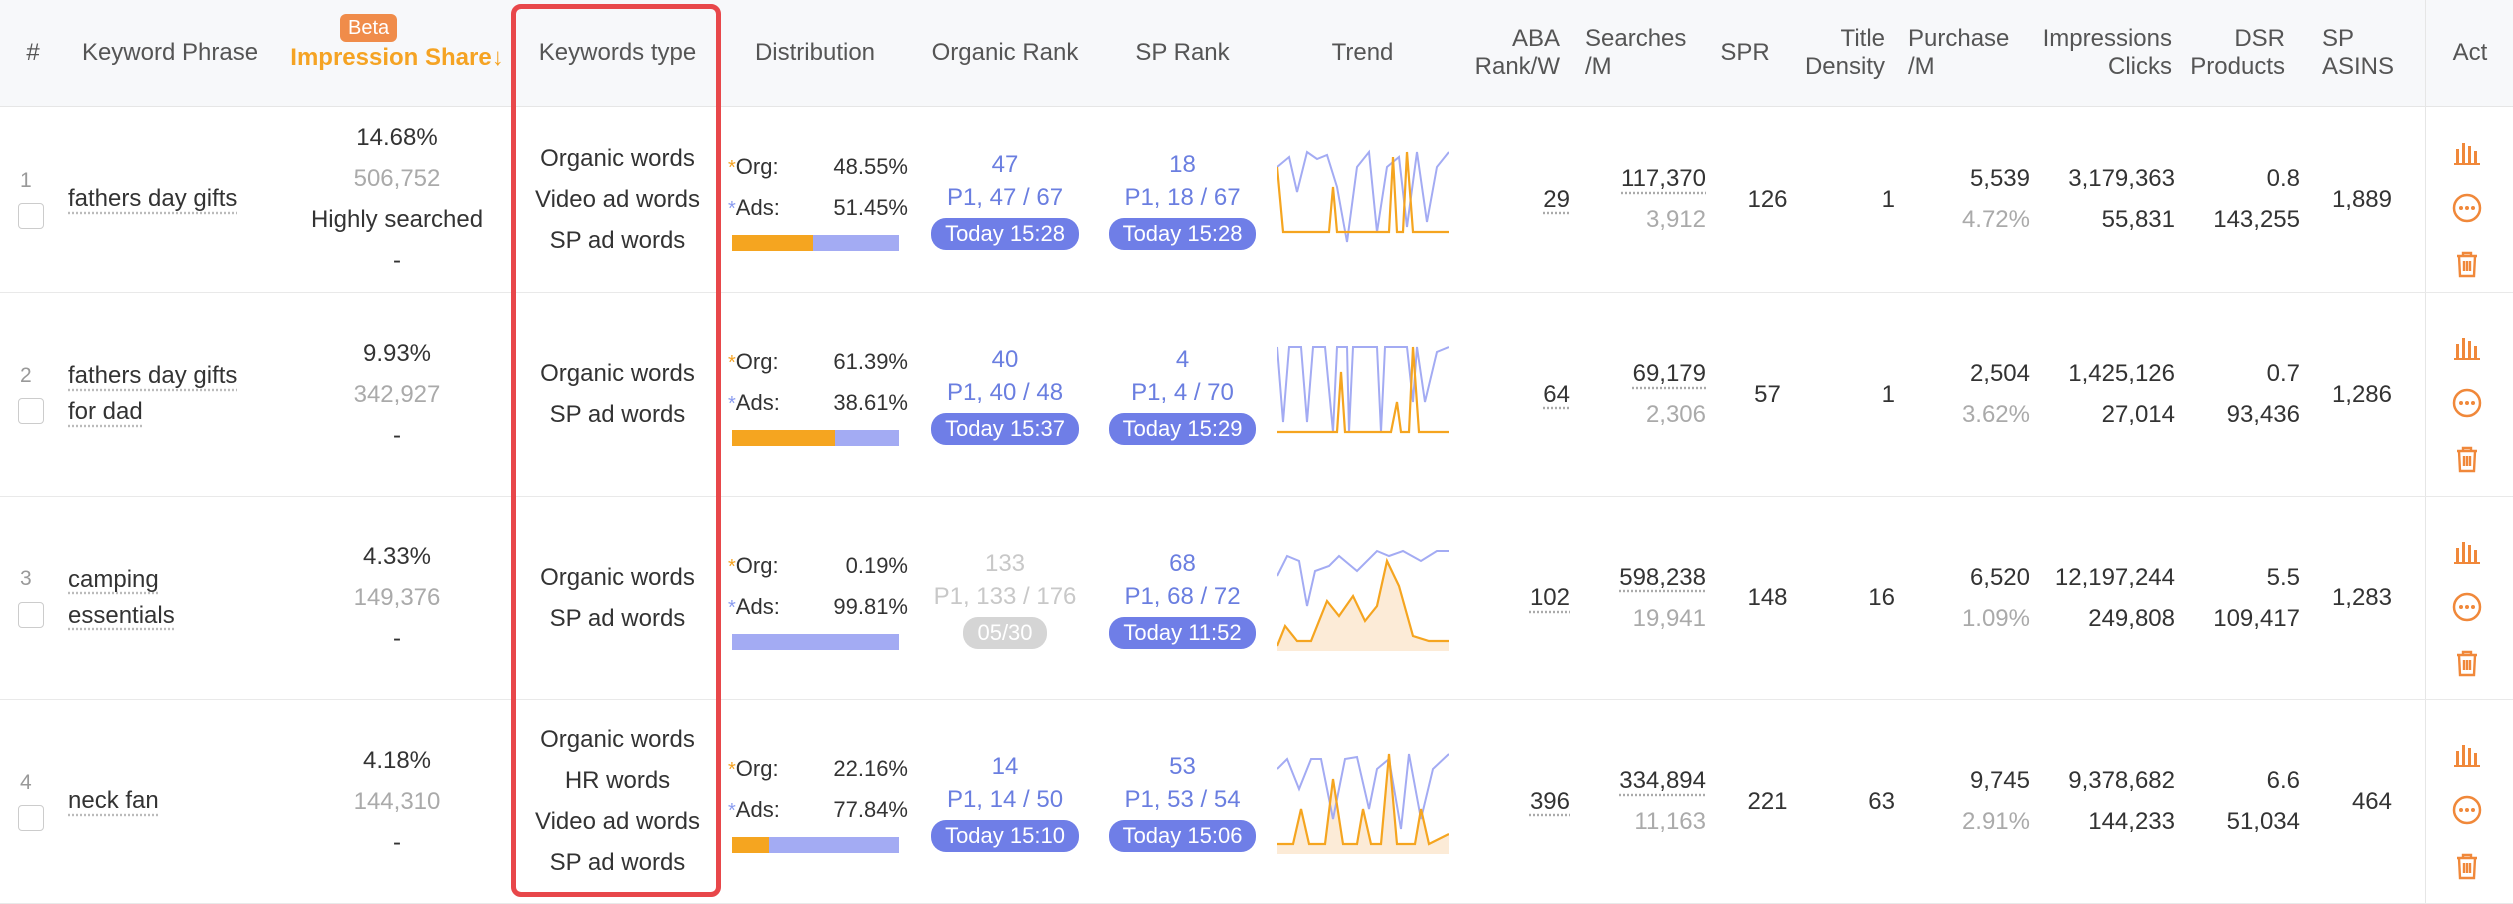  Describe the element at coordinates (1638, 394) in the screenshot. I see `searches-cell: 69,179 2,306` at that location.